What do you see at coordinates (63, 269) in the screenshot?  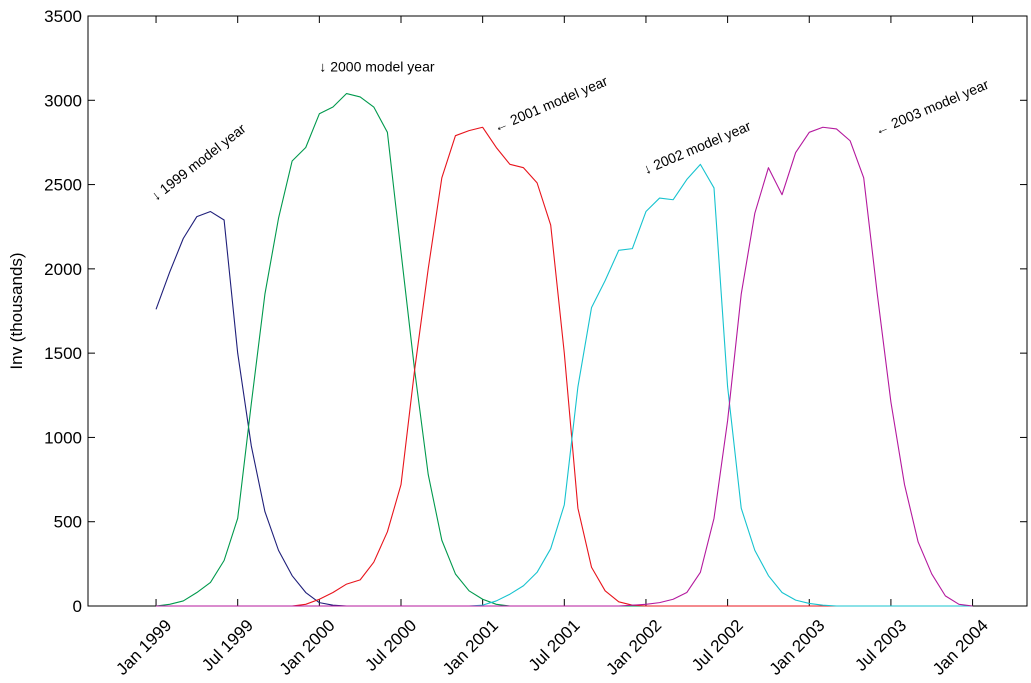 I see `y-tick-label: 2000` at bounding box center [63, 269].